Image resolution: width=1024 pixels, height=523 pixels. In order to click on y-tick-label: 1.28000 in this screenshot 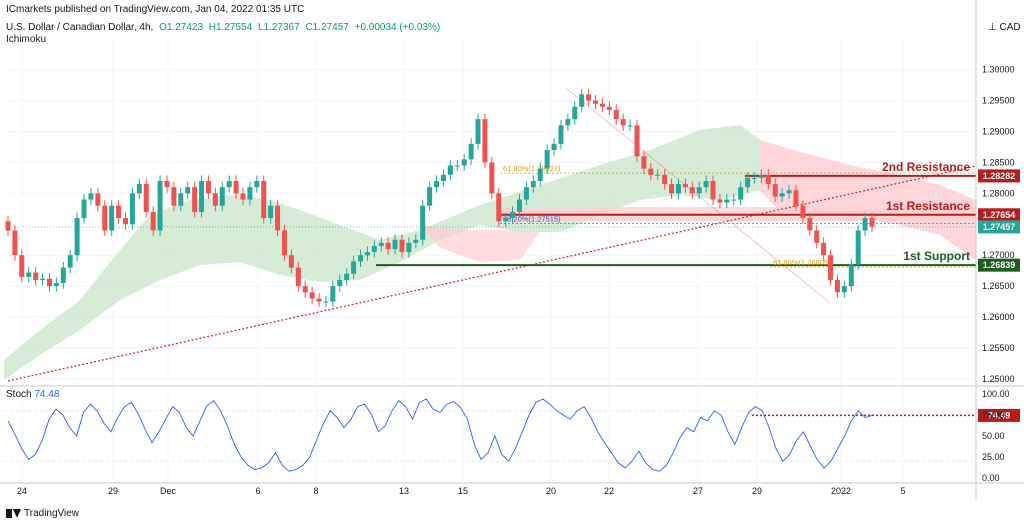, I will do `click(998, 193)`.